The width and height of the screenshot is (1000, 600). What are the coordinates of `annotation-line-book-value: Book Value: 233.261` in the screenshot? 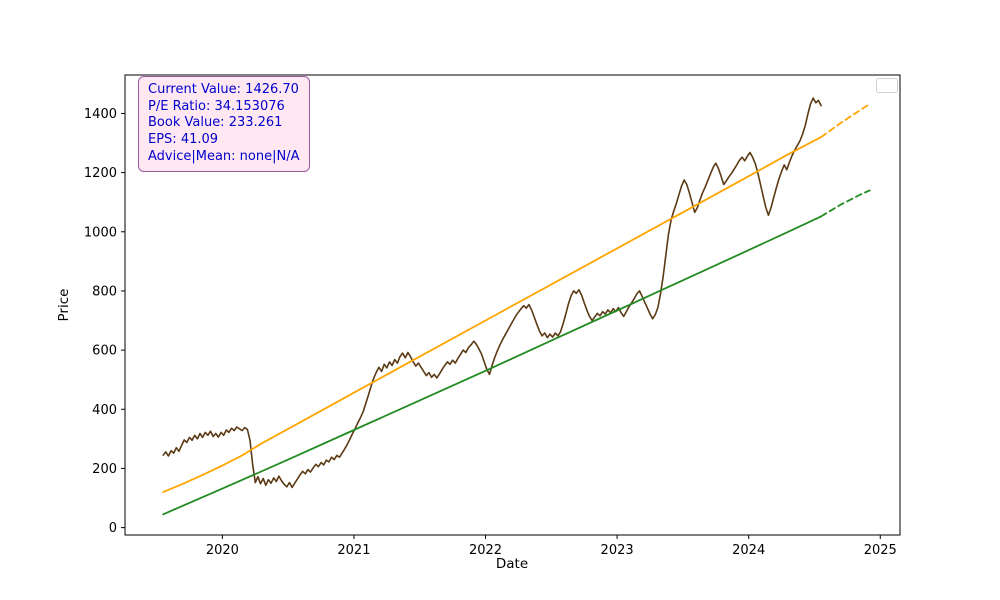 It's located at (215, 123).